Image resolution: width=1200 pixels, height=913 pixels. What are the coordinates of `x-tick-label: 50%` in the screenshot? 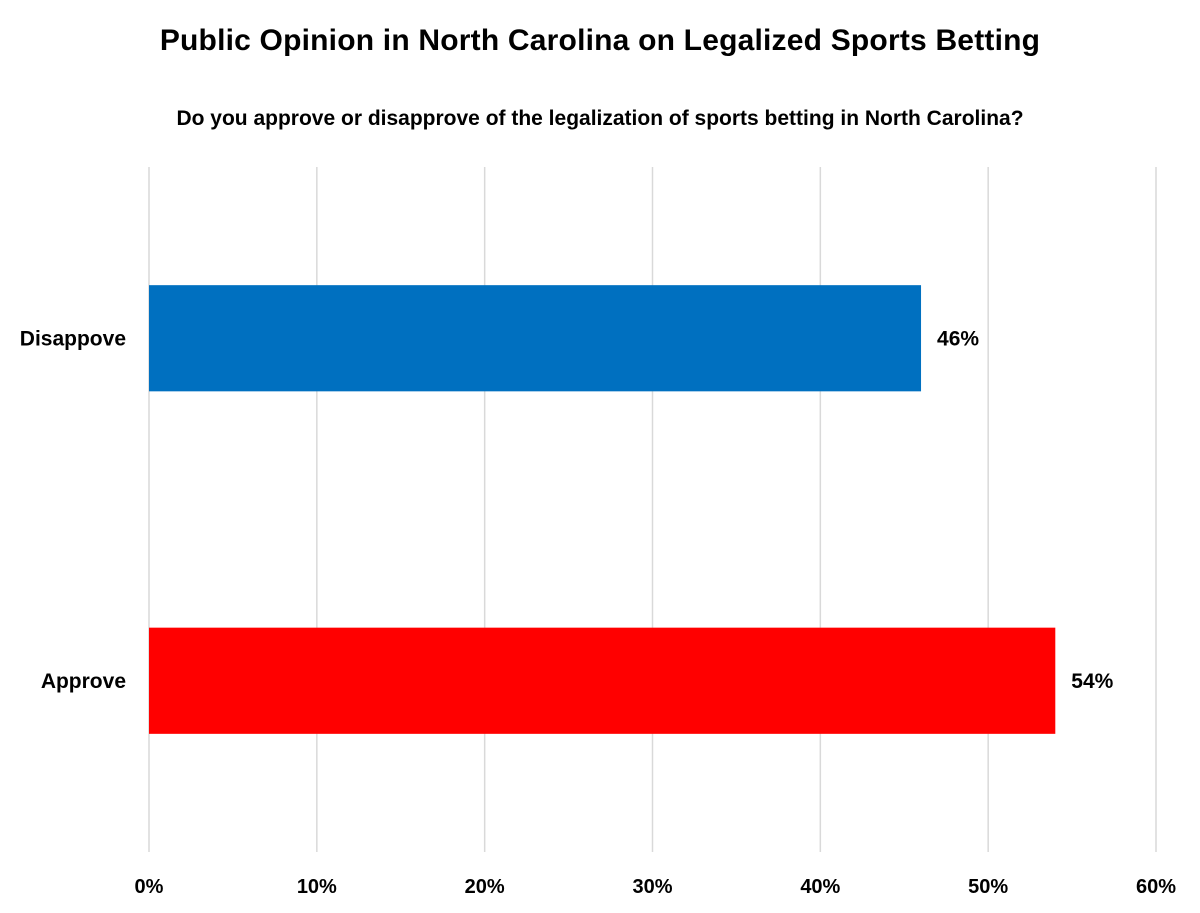 It's located at (988, 887).